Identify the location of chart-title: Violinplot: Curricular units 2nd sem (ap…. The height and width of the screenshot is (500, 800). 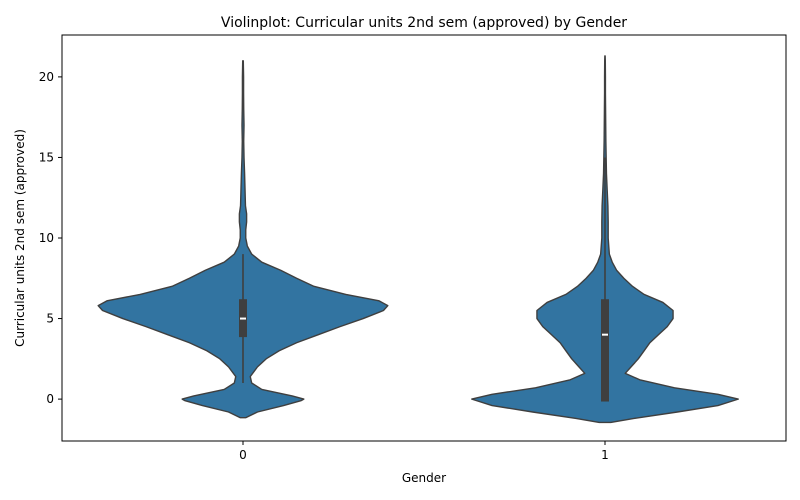
(424, 23).